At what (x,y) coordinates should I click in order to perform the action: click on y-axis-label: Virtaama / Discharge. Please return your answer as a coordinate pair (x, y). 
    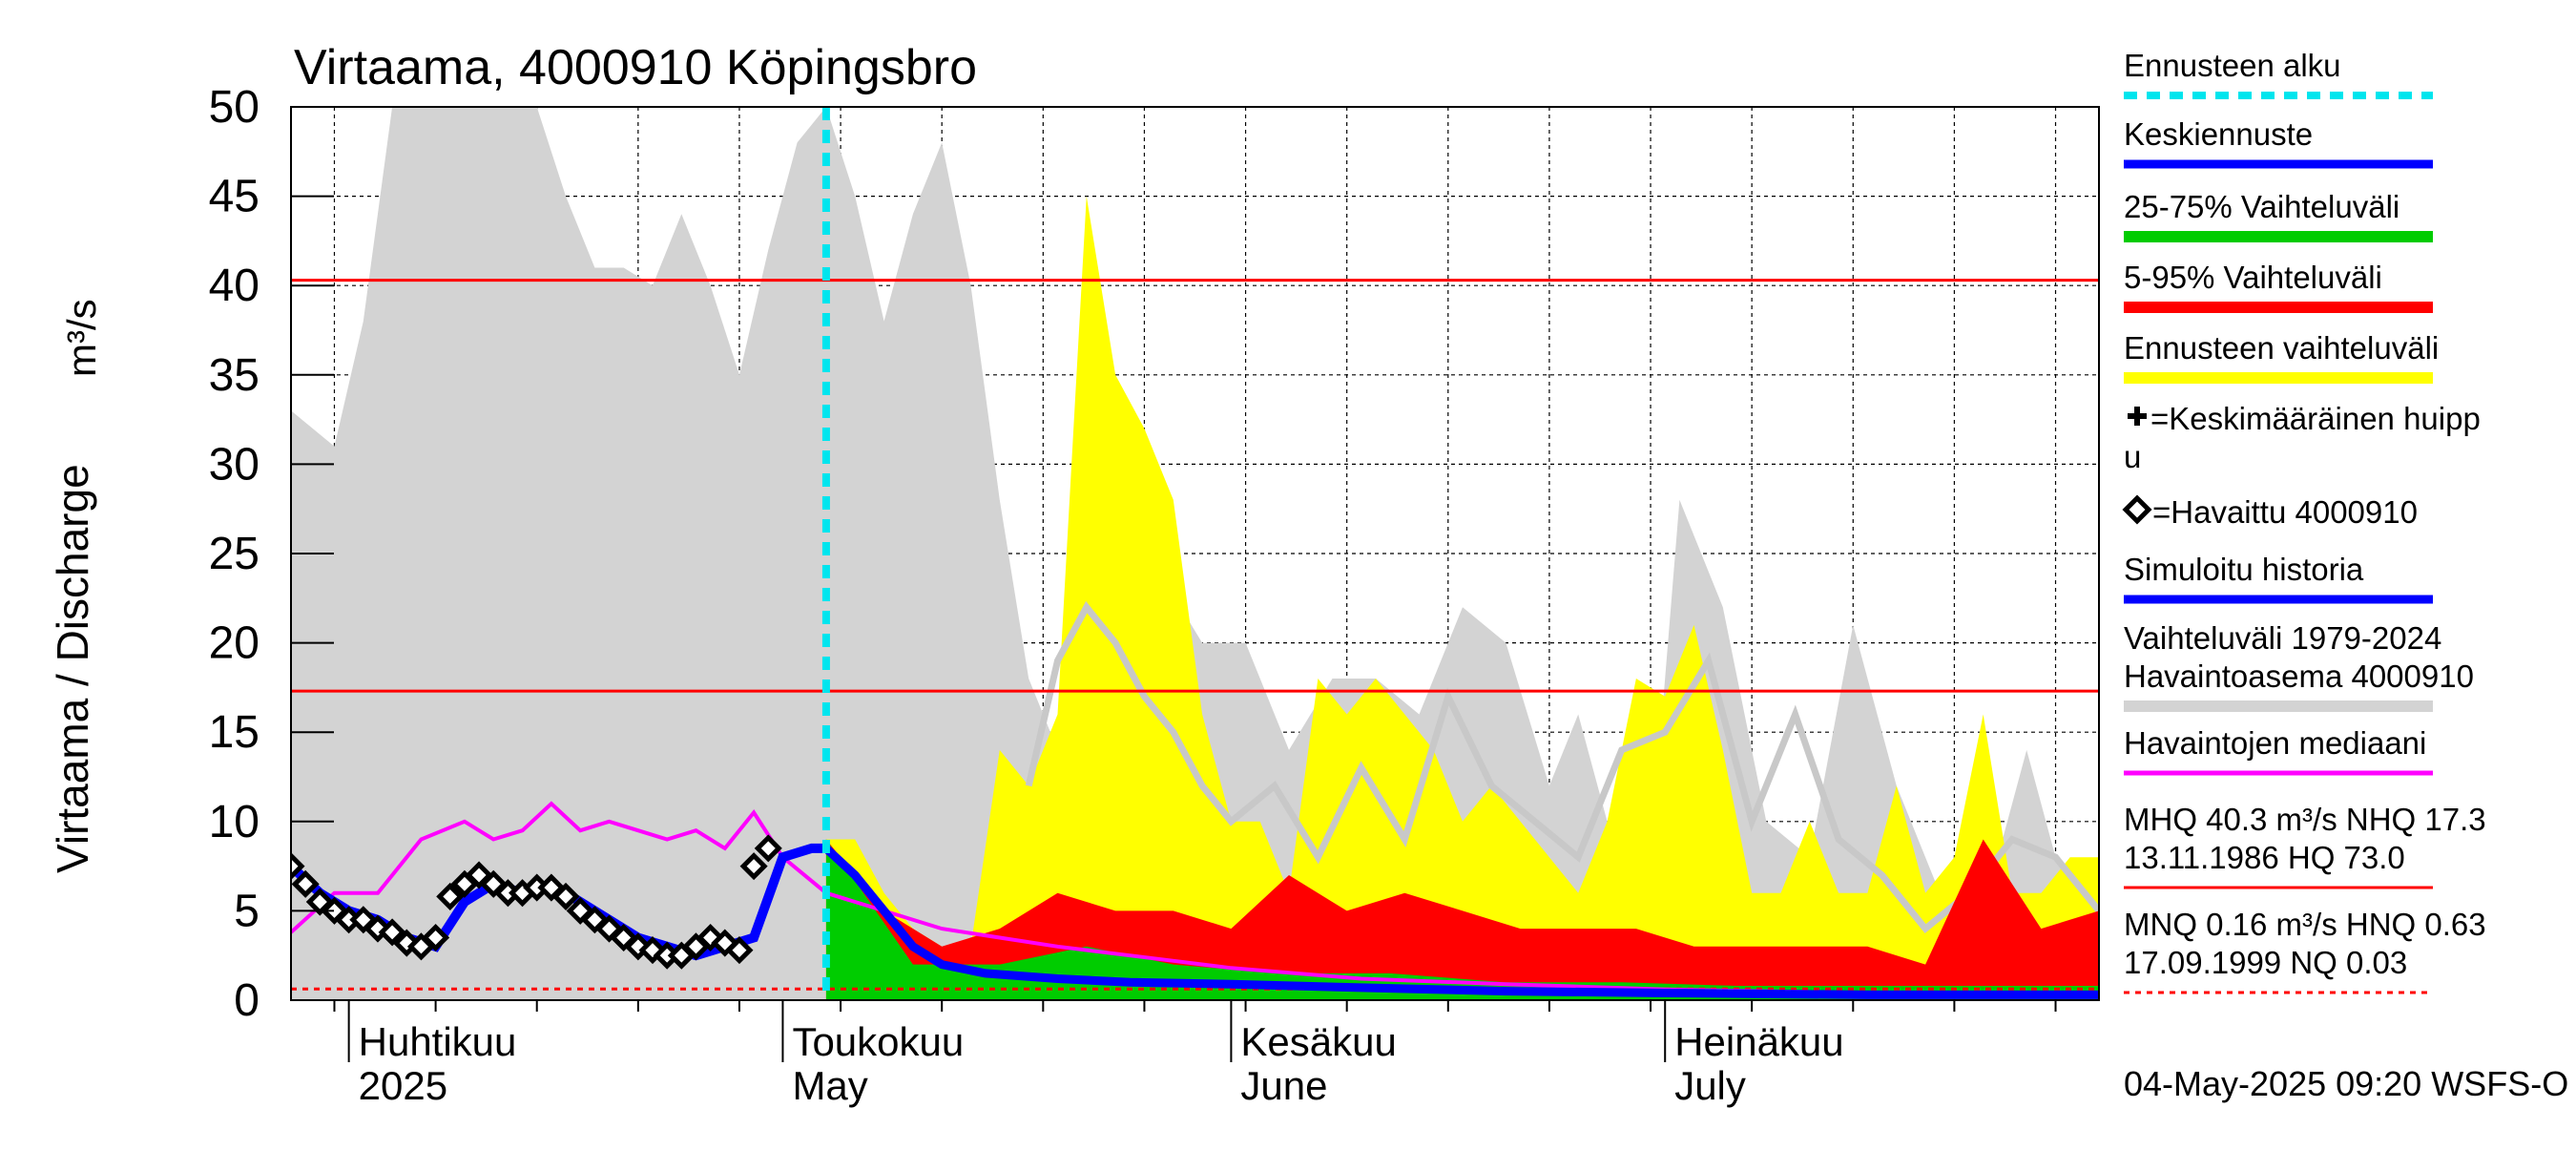
    Looking at the image, I should click on (72, 668).